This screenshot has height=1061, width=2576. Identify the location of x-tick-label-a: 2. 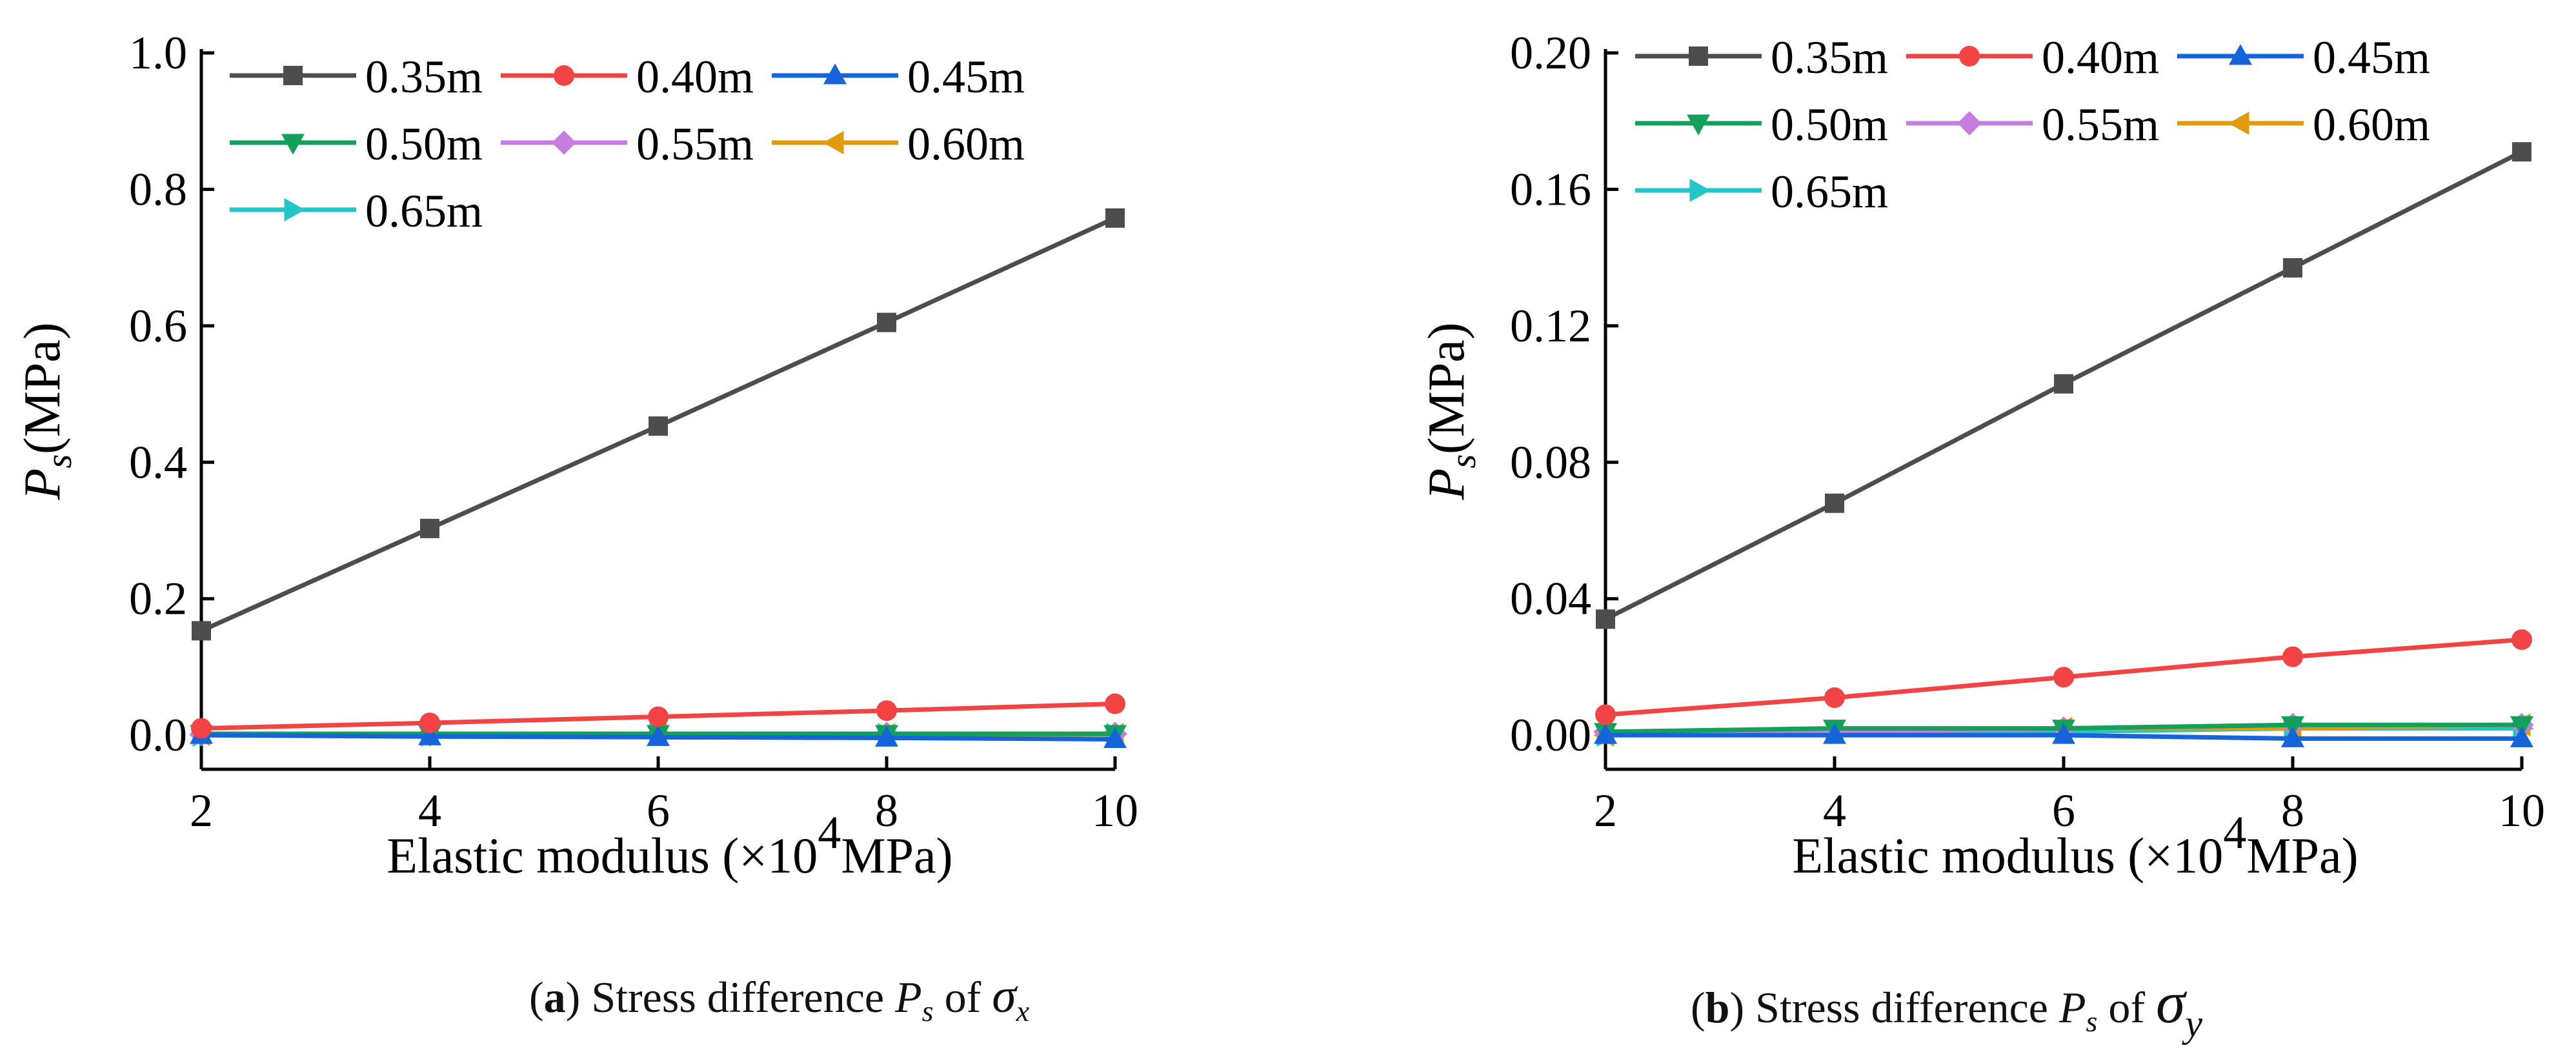
(201, 810).